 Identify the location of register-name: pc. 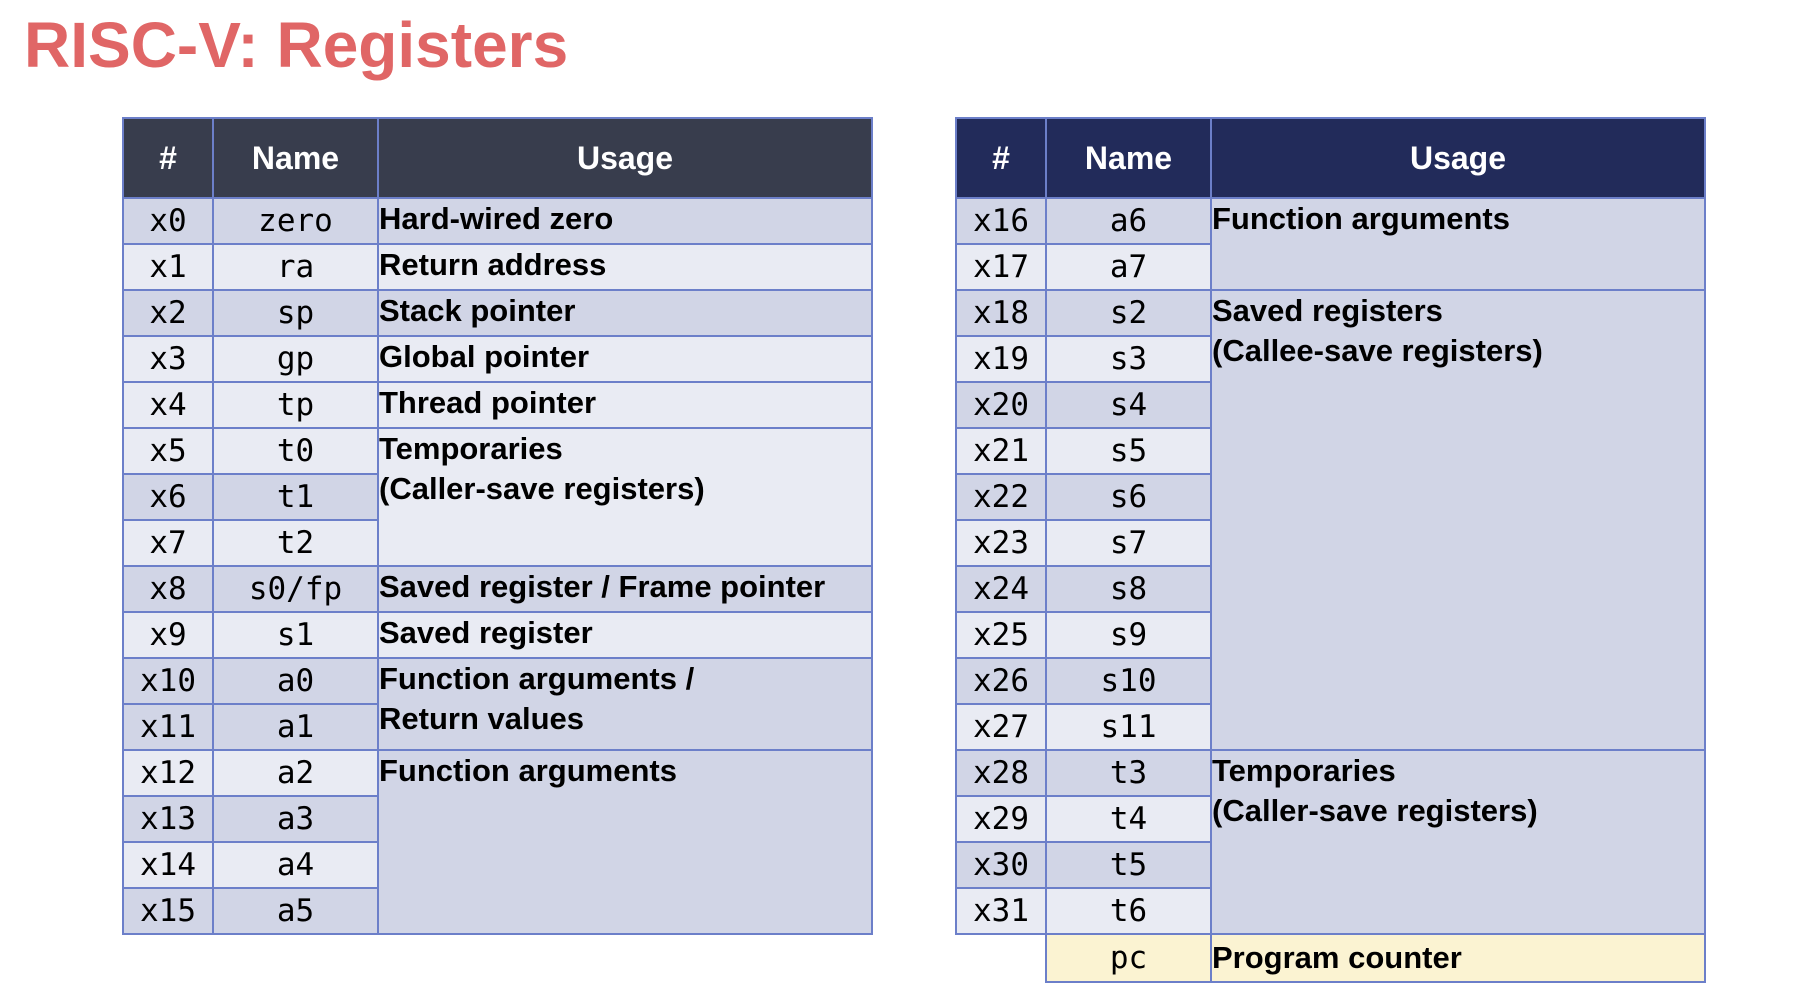
(1128, 958).